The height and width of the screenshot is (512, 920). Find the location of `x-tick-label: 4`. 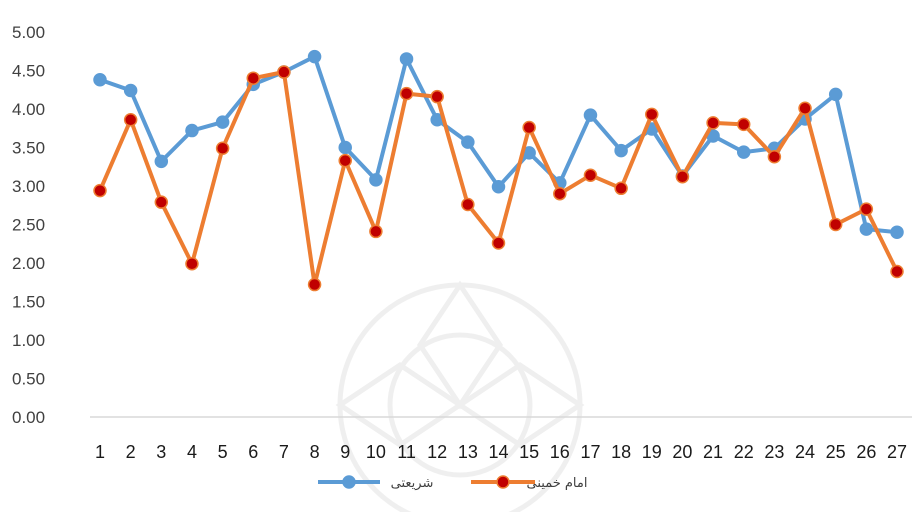

x-tick-label: 4 is located at coordinates (192, 452).